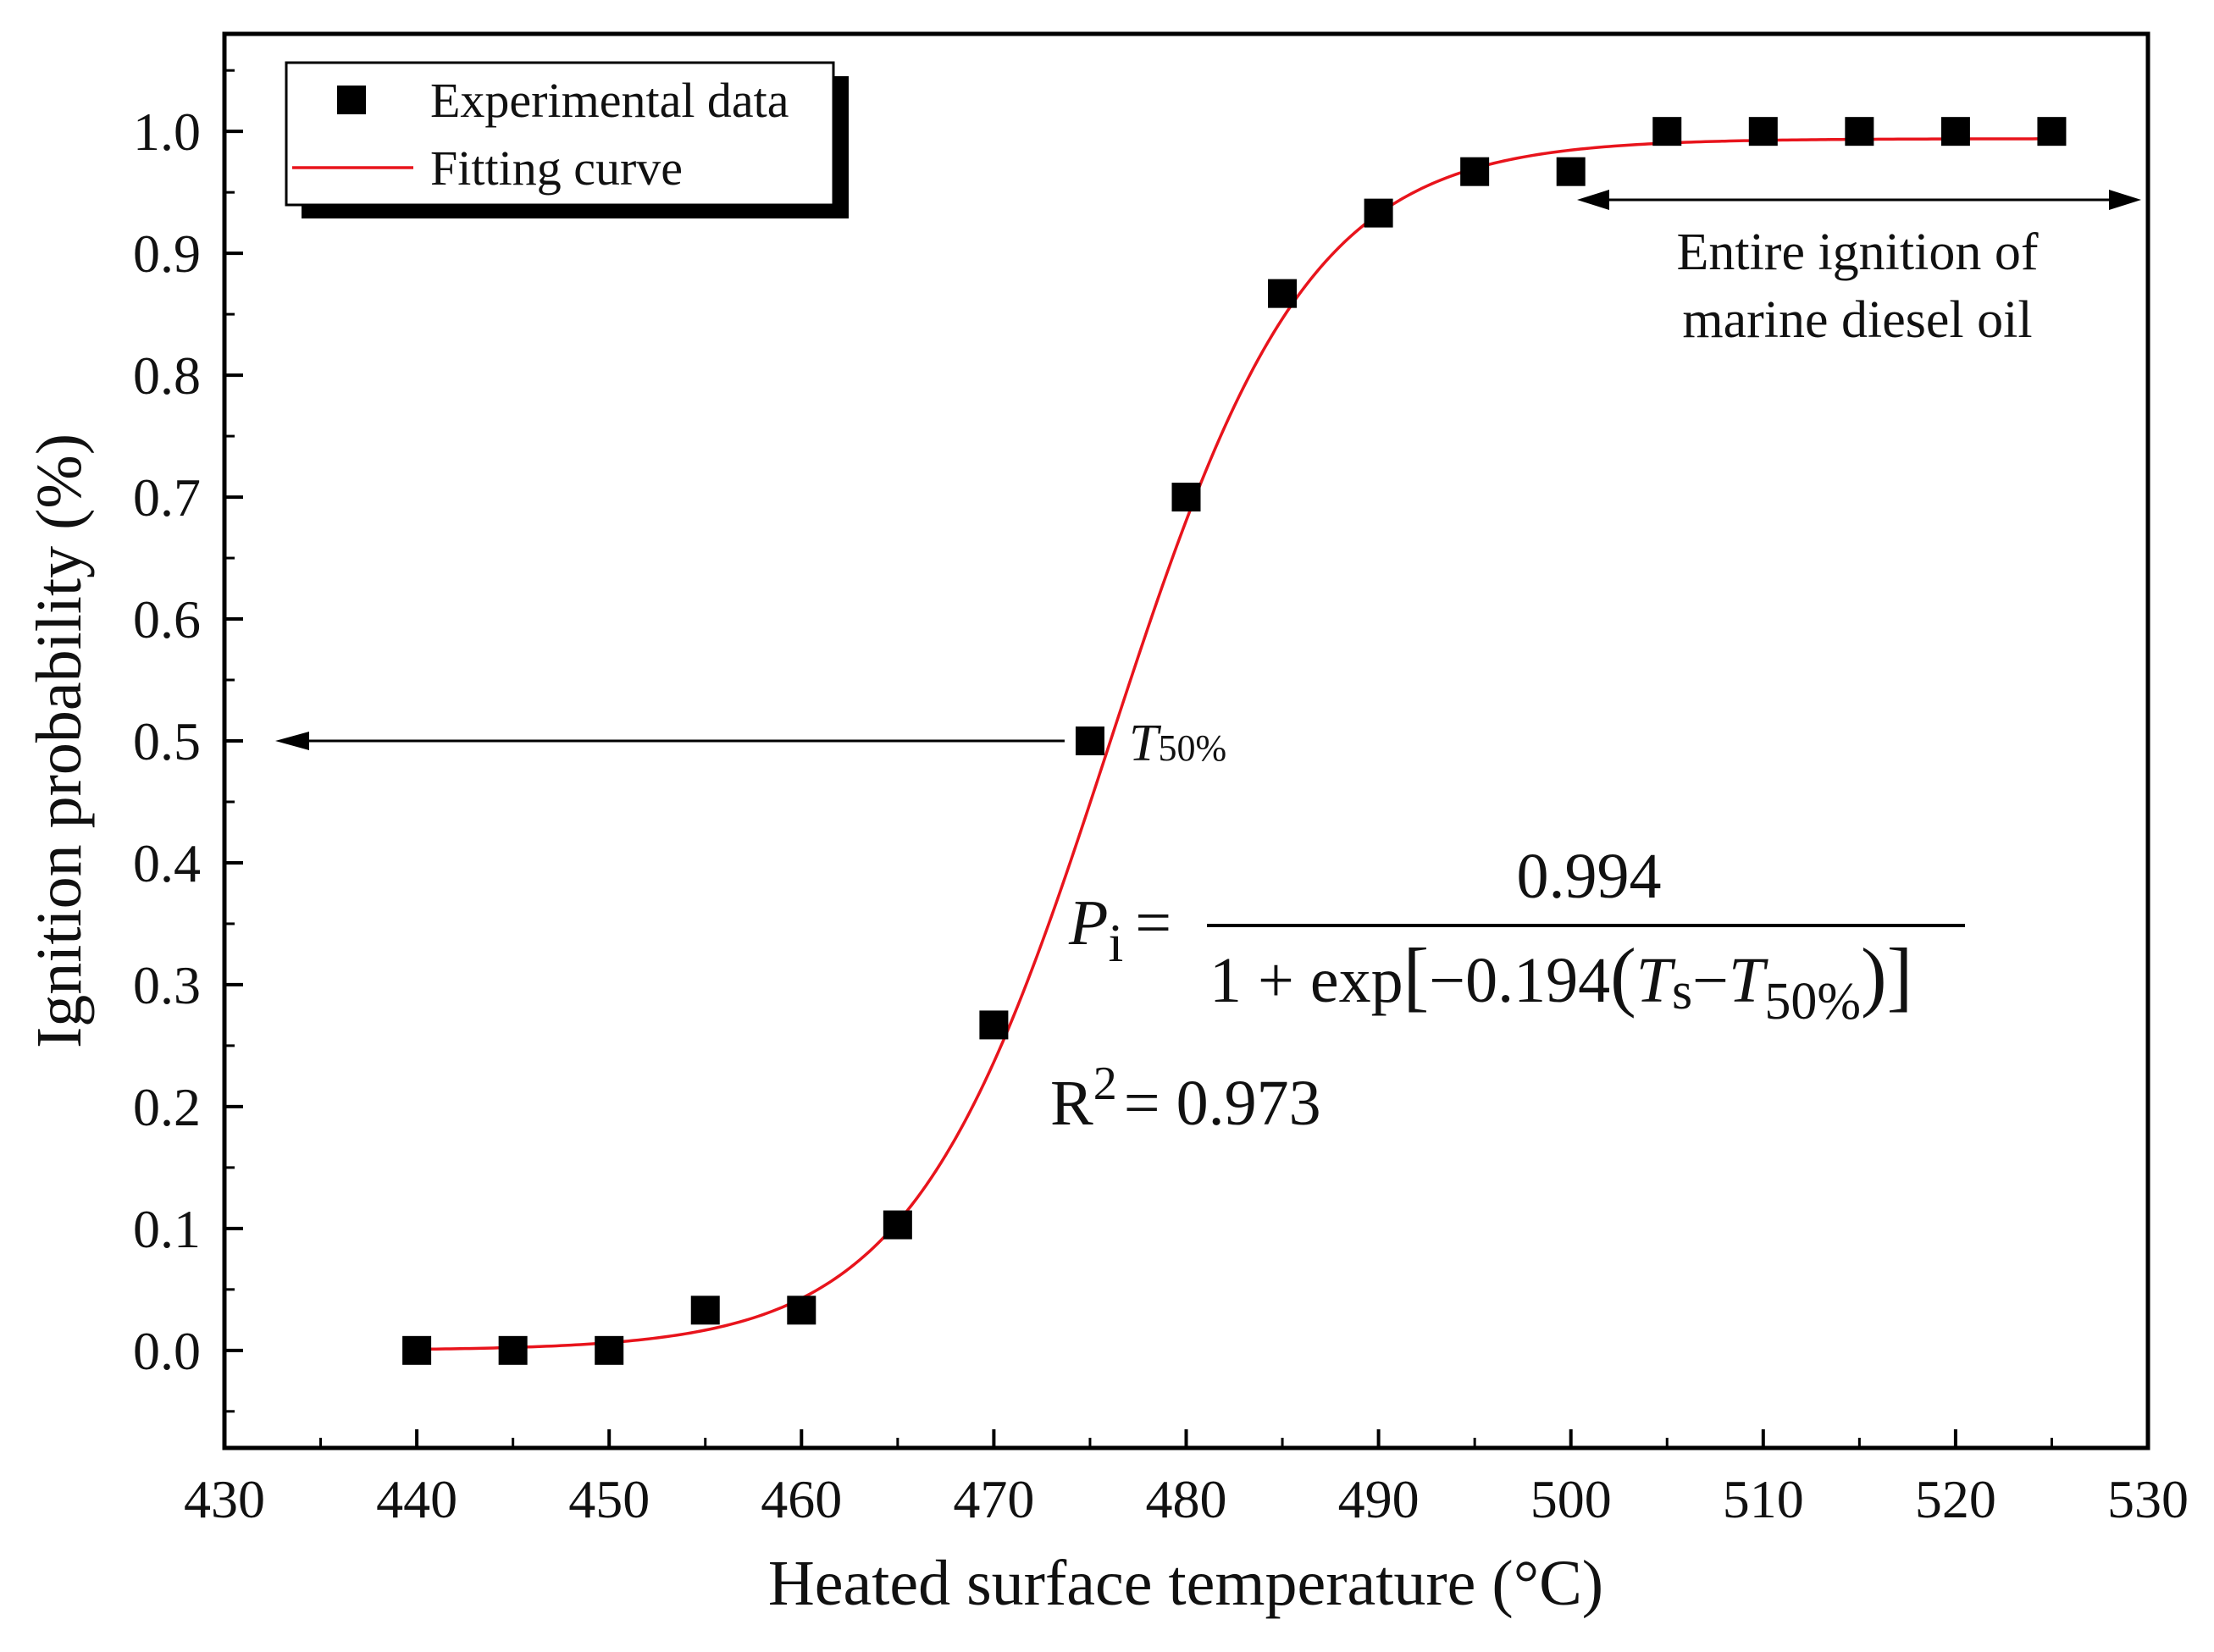 The height and width of the screenshot is (1652, 2214). What do you see at coordinates (670, 741) in the screenshot?
I see `t50-arrow` at bounding box center [670, 741].